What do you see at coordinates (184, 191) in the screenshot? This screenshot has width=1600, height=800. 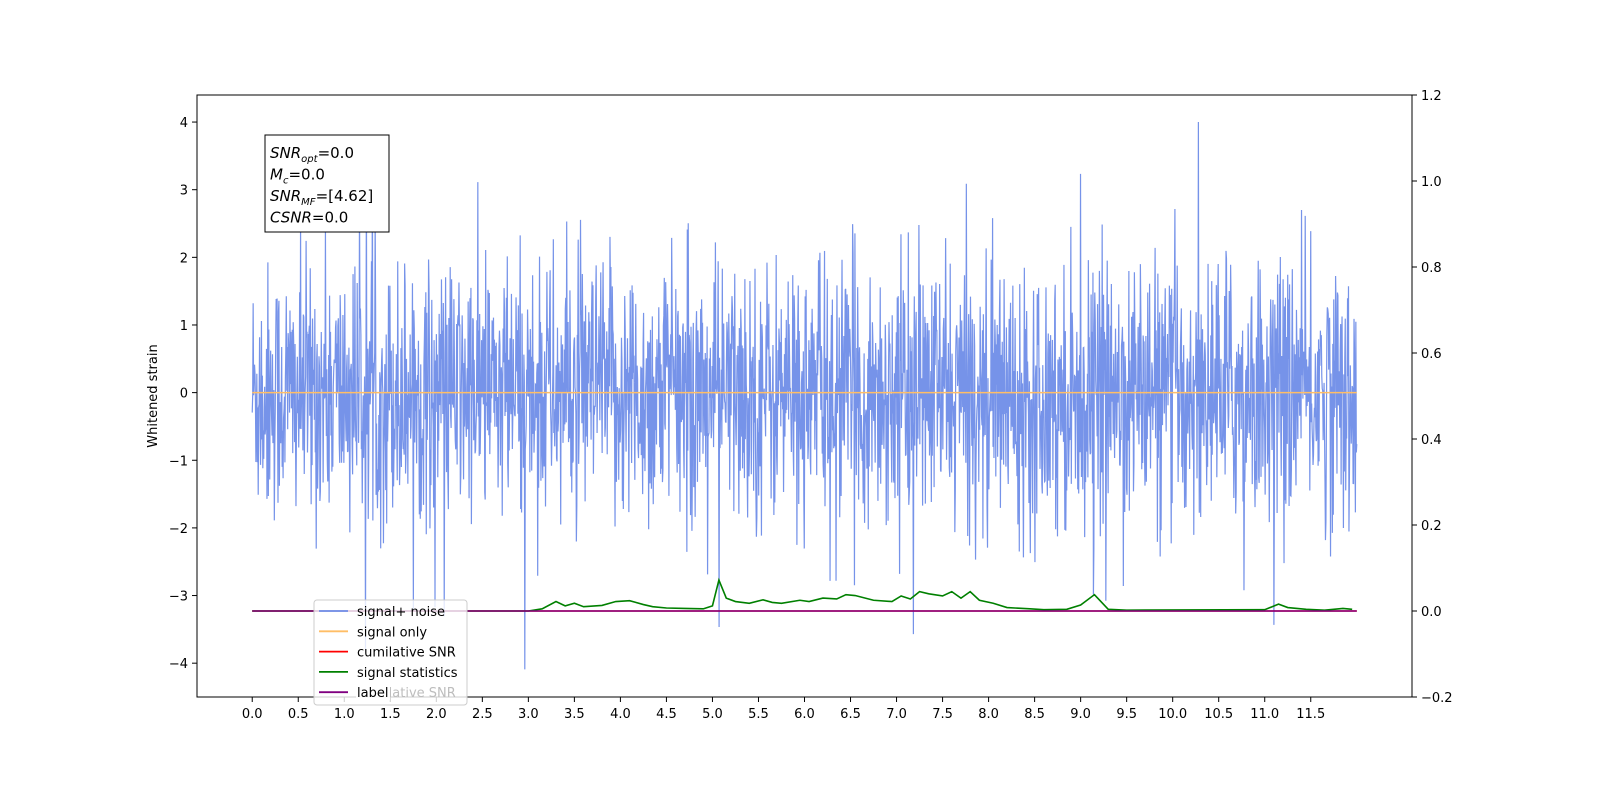 I see `y-tick-label: 3` at bounding box center [184, 191].